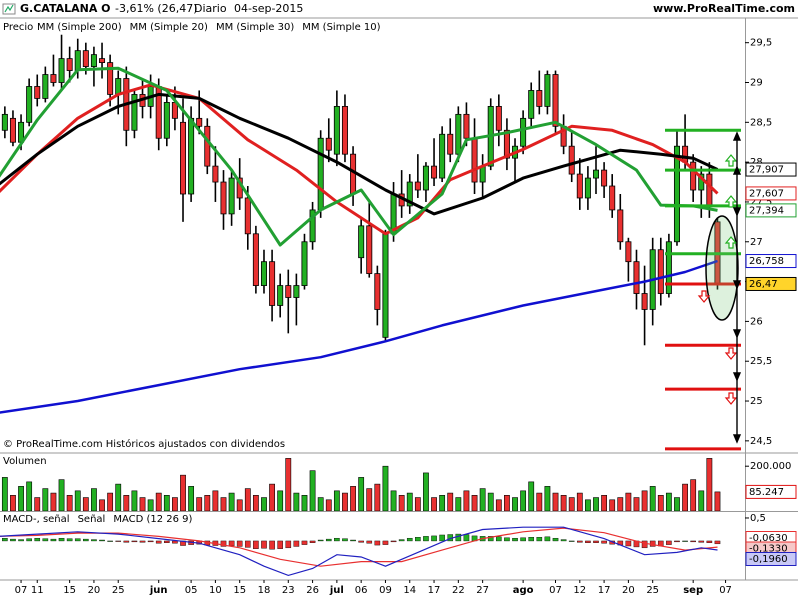 This screenshot has width=798, height=598. I want to click on x-tick-label: 14, so click(409, 590).